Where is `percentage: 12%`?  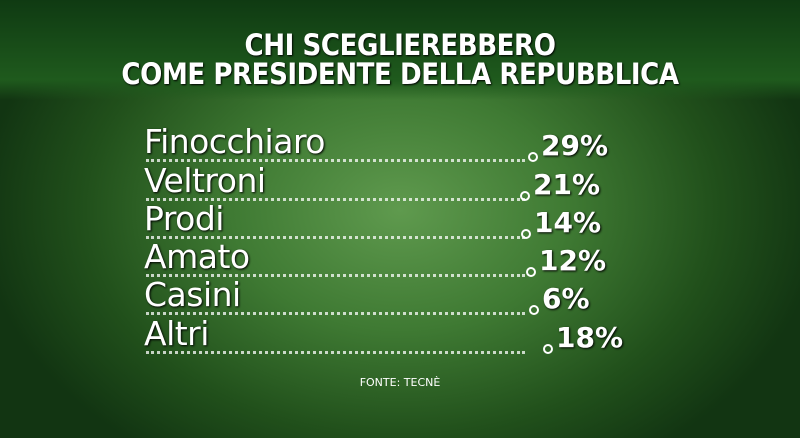
percentage: 12% is located at coordinates (573, 260).